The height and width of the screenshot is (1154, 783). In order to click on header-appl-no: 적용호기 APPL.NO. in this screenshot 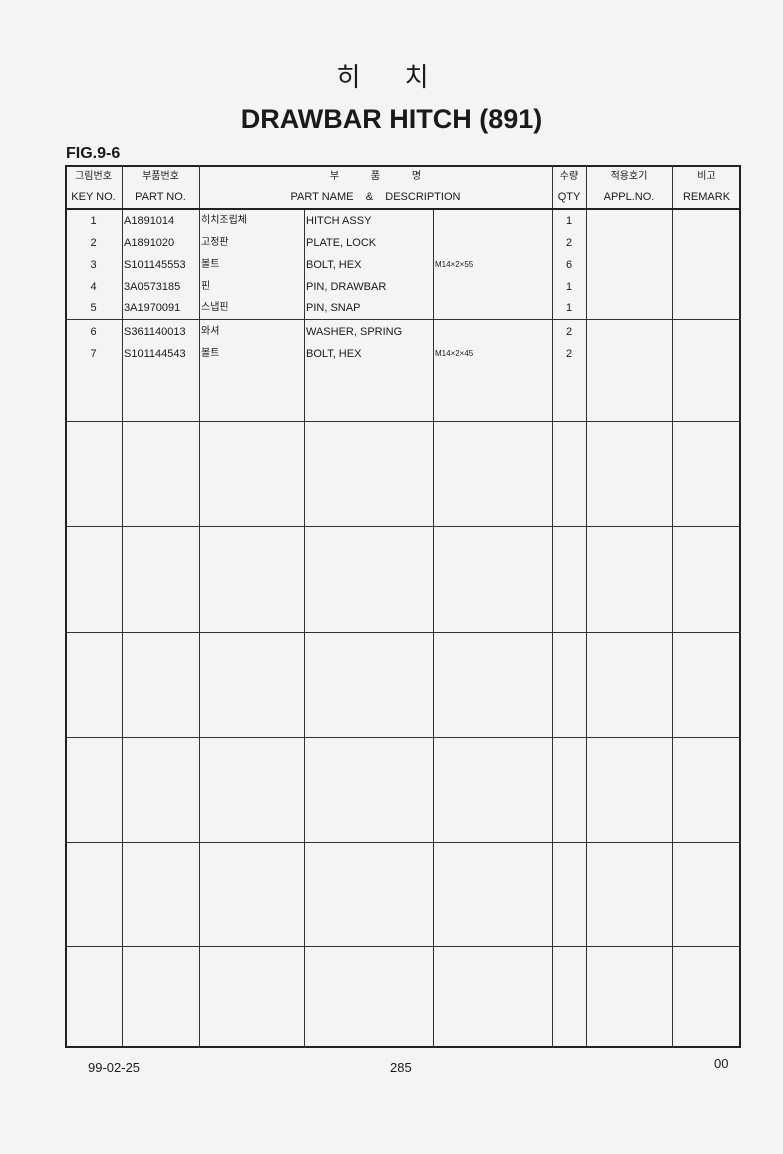, I will do `click(629, 187)`.